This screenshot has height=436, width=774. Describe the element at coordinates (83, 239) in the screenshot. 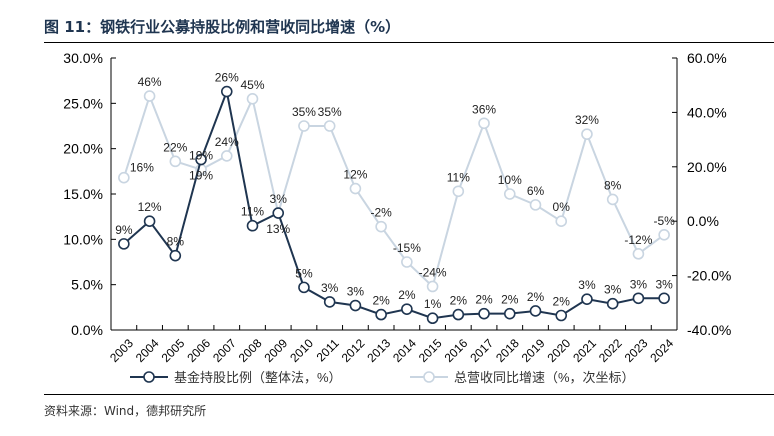

I see `left-tick-label: 10.0%` at that location.